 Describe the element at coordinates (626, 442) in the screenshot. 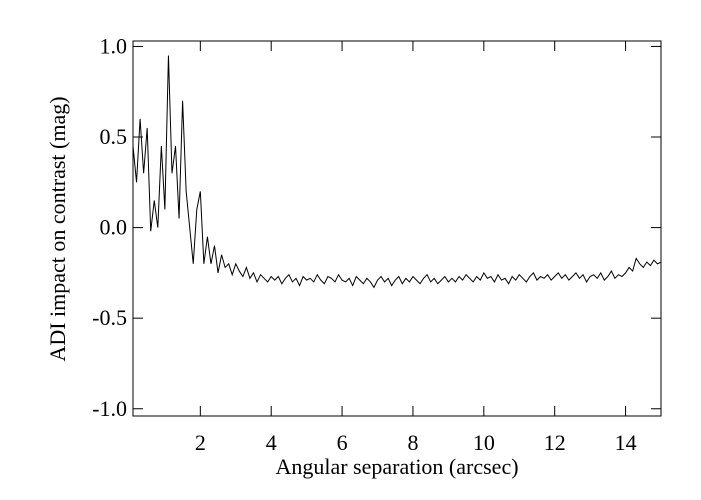

I see `x-tick-label: 14` at that location.